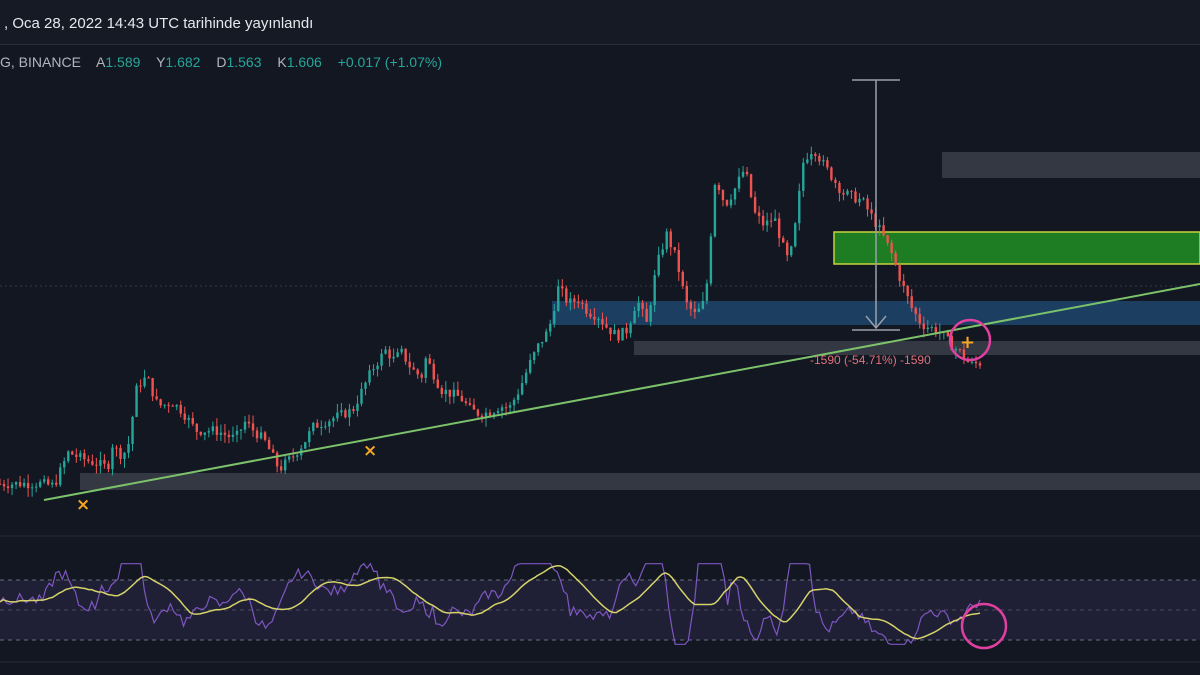 The height and width of the screenshot is (675, 1200). Describe the element at coordinates (490, 602) in the screenshot. I see `rsi-ma-line` at that location.